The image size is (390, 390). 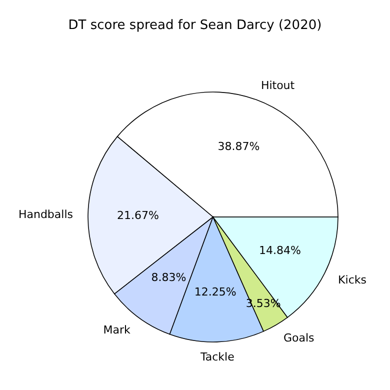 What do you see at coordinates (278, 85) in the screenshot?
I see `slice-label: Hitout` at bounding box center [278, 85].